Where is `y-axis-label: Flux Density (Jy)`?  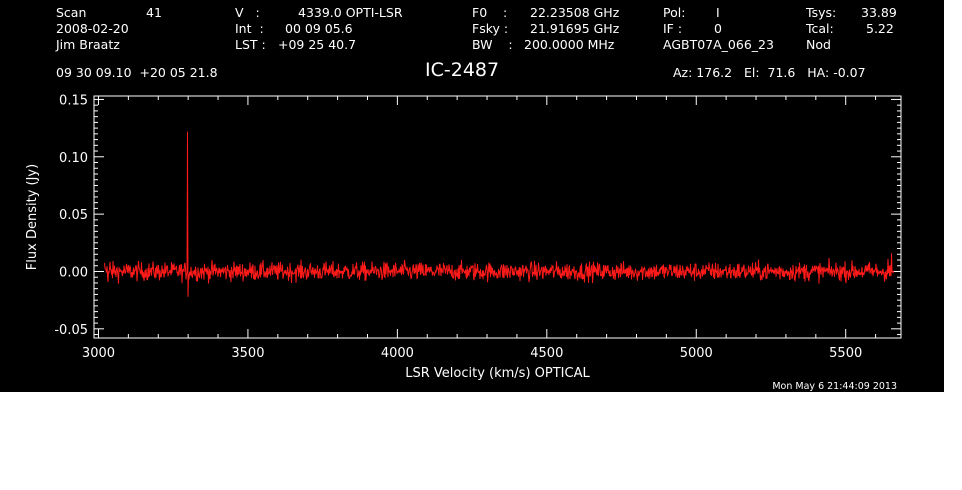
y-axis-label: Flux Density (Jy) is located at coordinates (32, 217).